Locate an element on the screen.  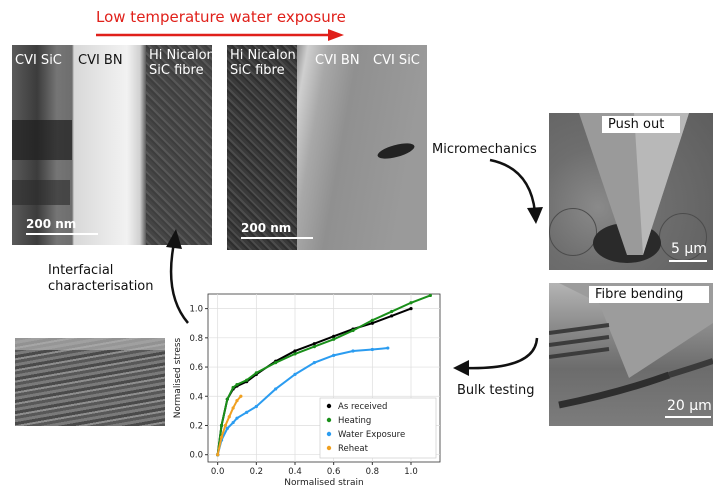
fibre-bending-title-bg is located at coordinates (649, 294).